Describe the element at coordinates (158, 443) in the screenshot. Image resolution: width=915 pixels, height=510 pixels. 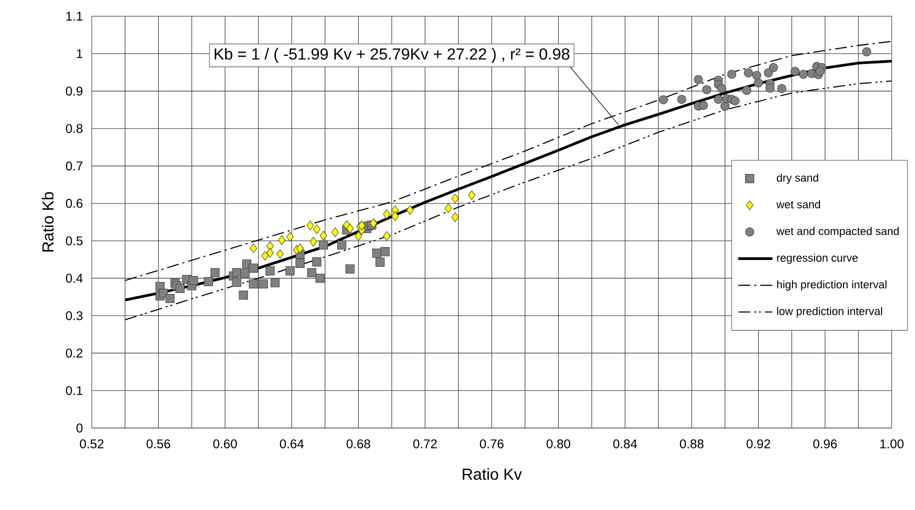
I see `x-tick-label: 0.56` at that location.